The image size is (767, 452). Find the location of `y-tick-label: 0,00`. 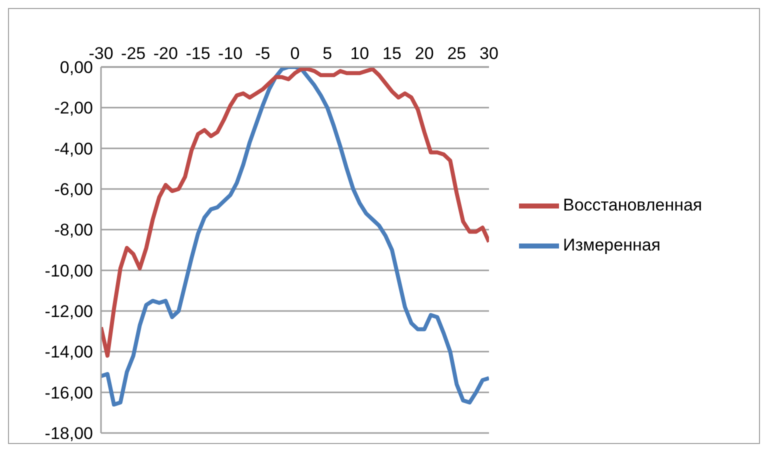

y-tick-label: 0,00 is located at coordinates (76, 68).